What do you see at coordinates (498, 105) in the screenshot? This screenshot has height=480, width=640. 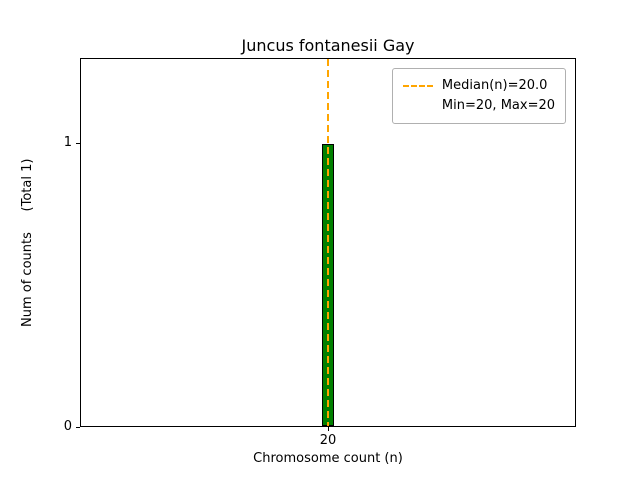 I see `legend-label: Min=20, Max=20` at bounding box center [498, 105].